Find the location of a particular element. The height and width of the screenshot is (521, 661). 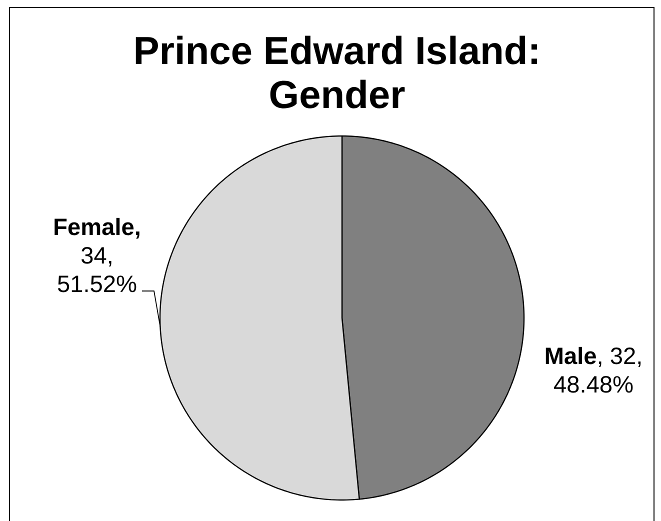

chart-title: Prince Edward Island: Gender is located at coordinates (336, 72).